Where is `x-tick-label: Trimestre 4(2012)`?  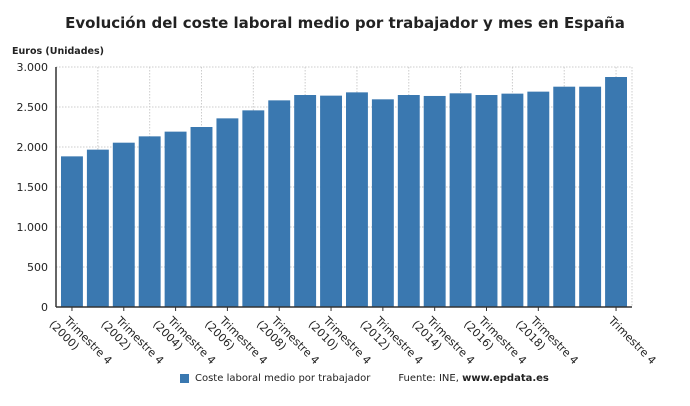
x-tick-label: Trimestre 4(2012) is located at coordinates (392, 342).